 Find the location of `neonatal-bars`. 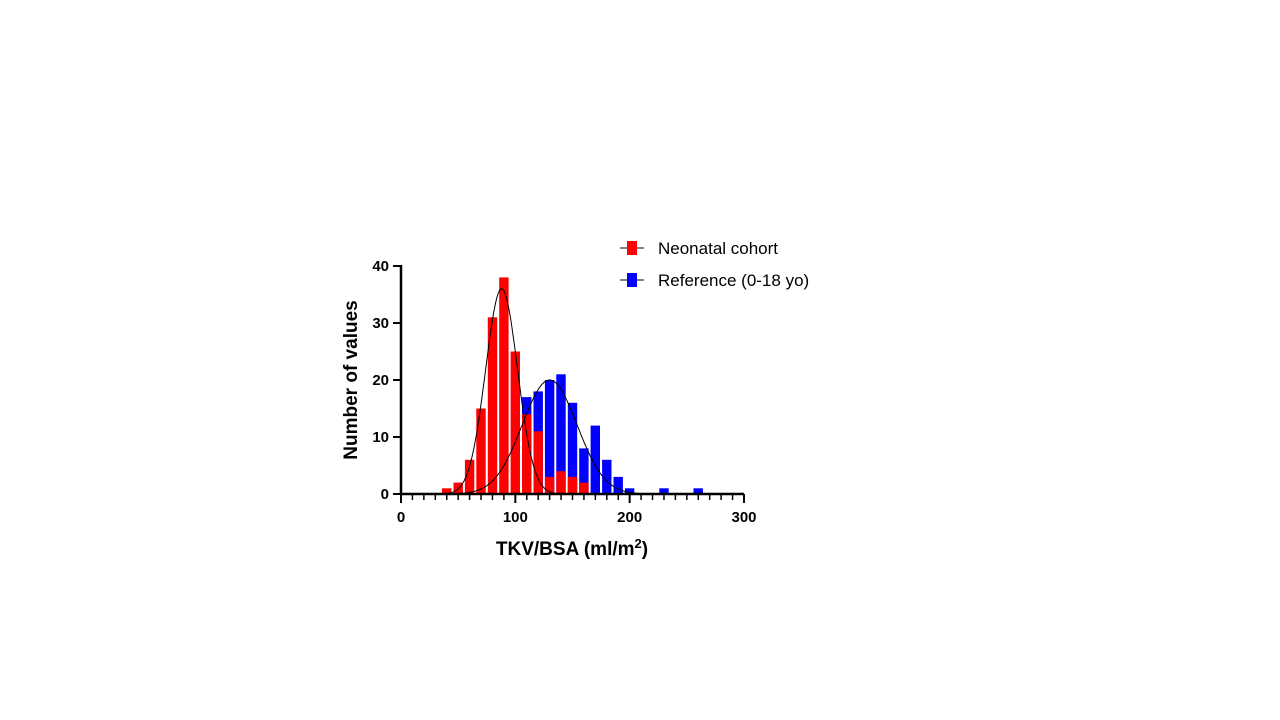

neonatal-bars is located at coordinates (515, 385).